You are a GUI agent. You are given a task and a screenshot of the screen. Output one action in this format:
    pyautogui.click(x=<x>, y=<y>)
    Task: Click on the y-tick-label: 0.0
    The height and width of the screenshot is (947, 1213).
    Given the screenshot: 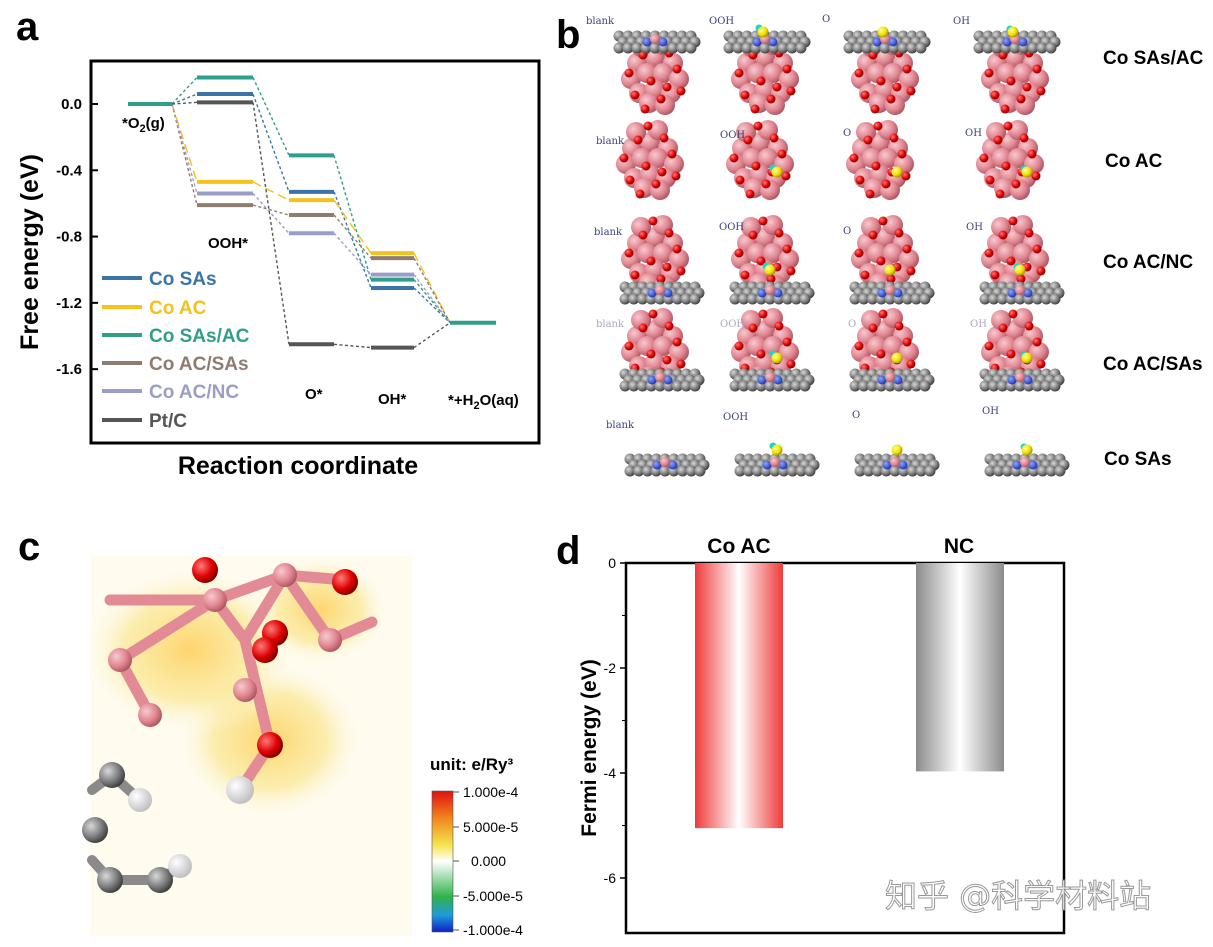 What is the action you would take?
    pyautogui.click(x=71, y=104)
    